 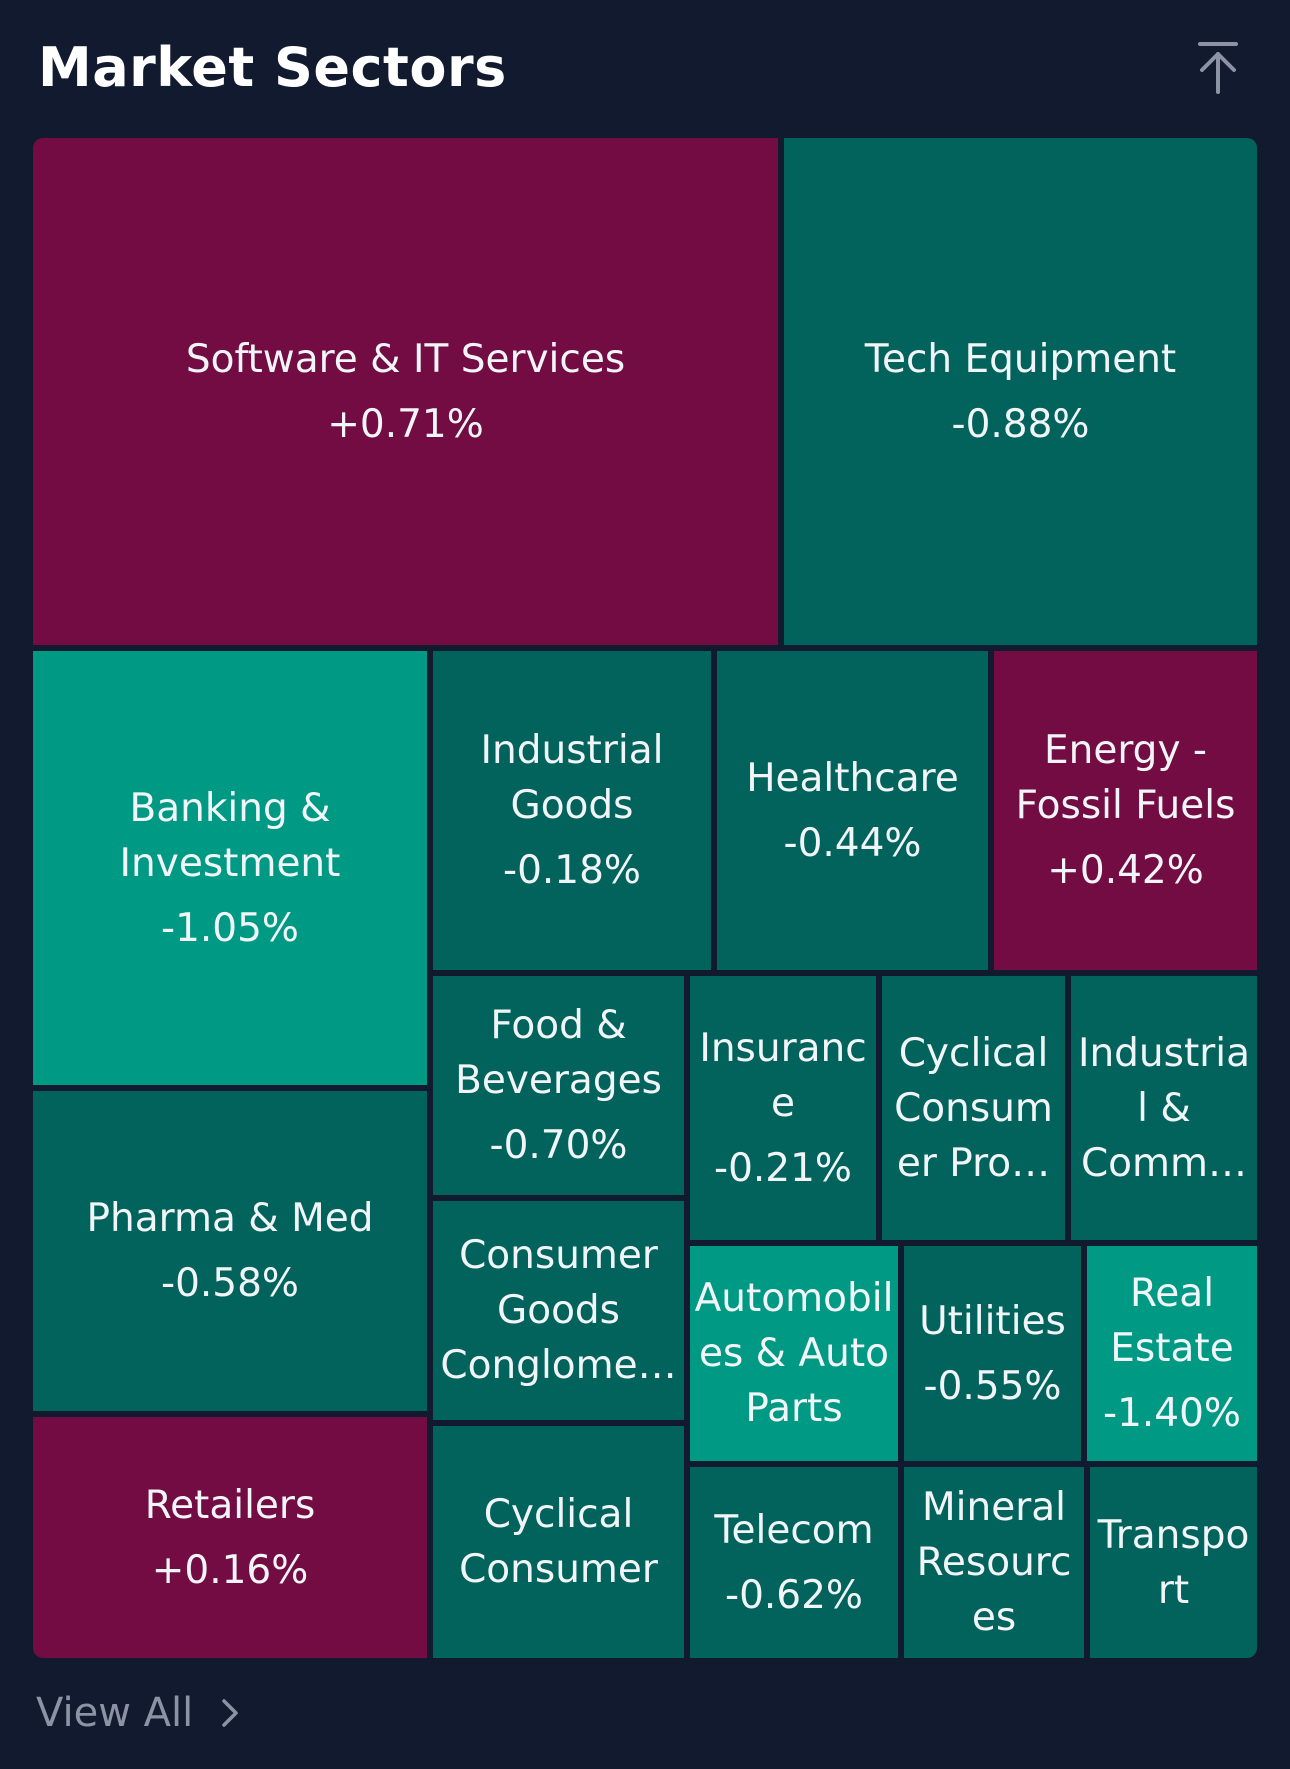 I want to click on sector-name: Industrial Goods, so click(x=572, y=778).